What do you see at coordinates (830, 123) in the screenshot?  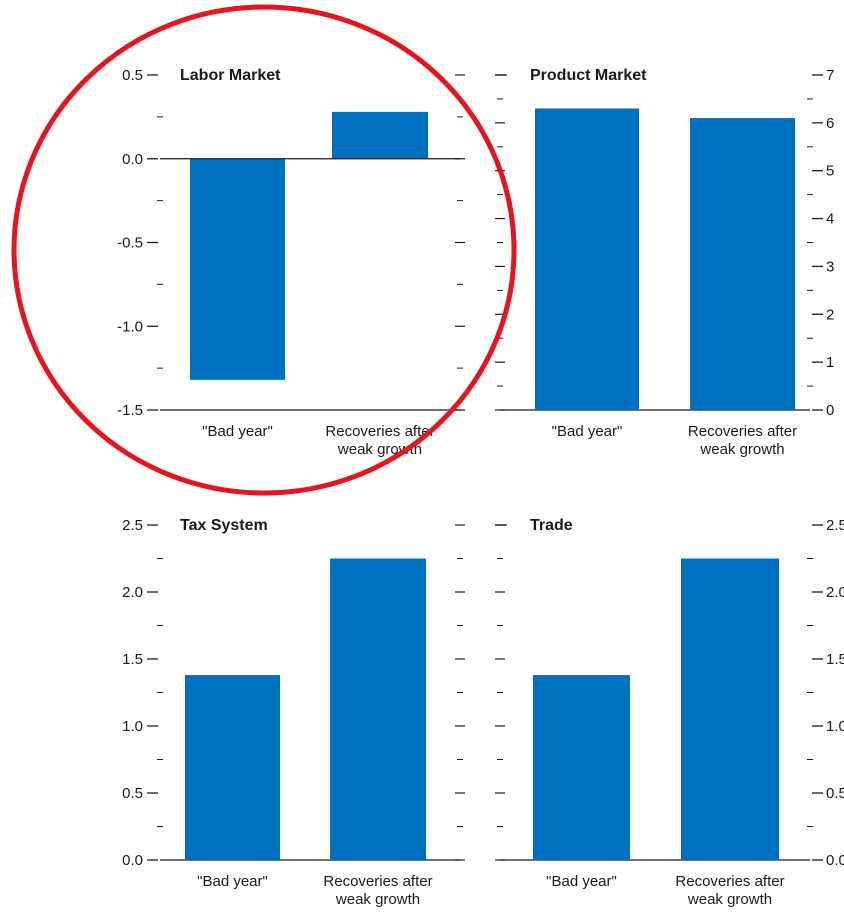 I see `y-tick-label: 6` at bounding box center [830, 123].